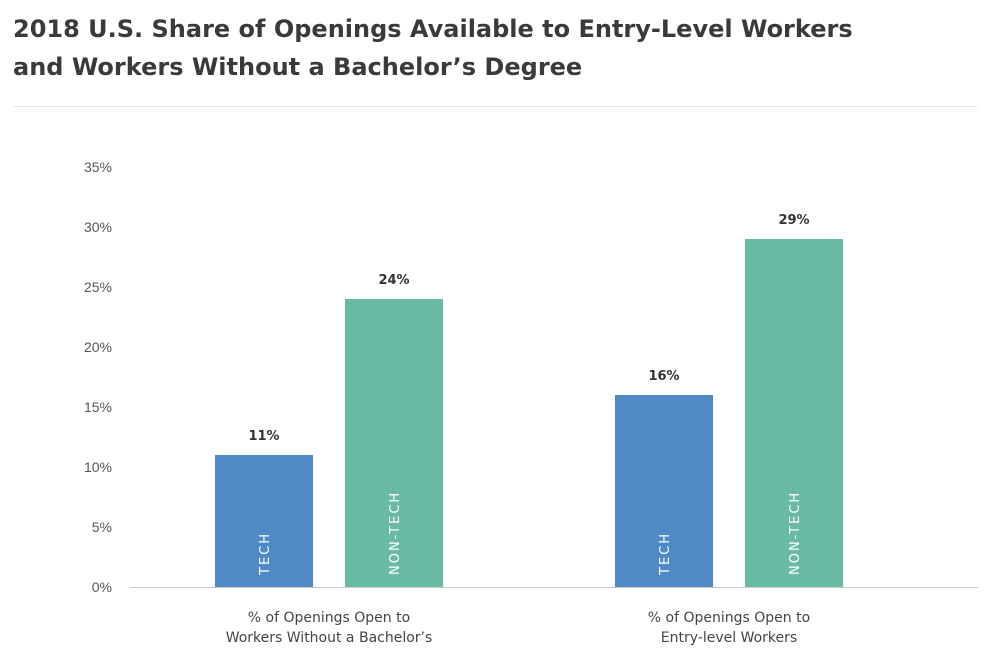  What do you see at coordinates (98, 407) in the screenshot?
I see `y-tick-label: 15%` at bounding box center [98, 407].